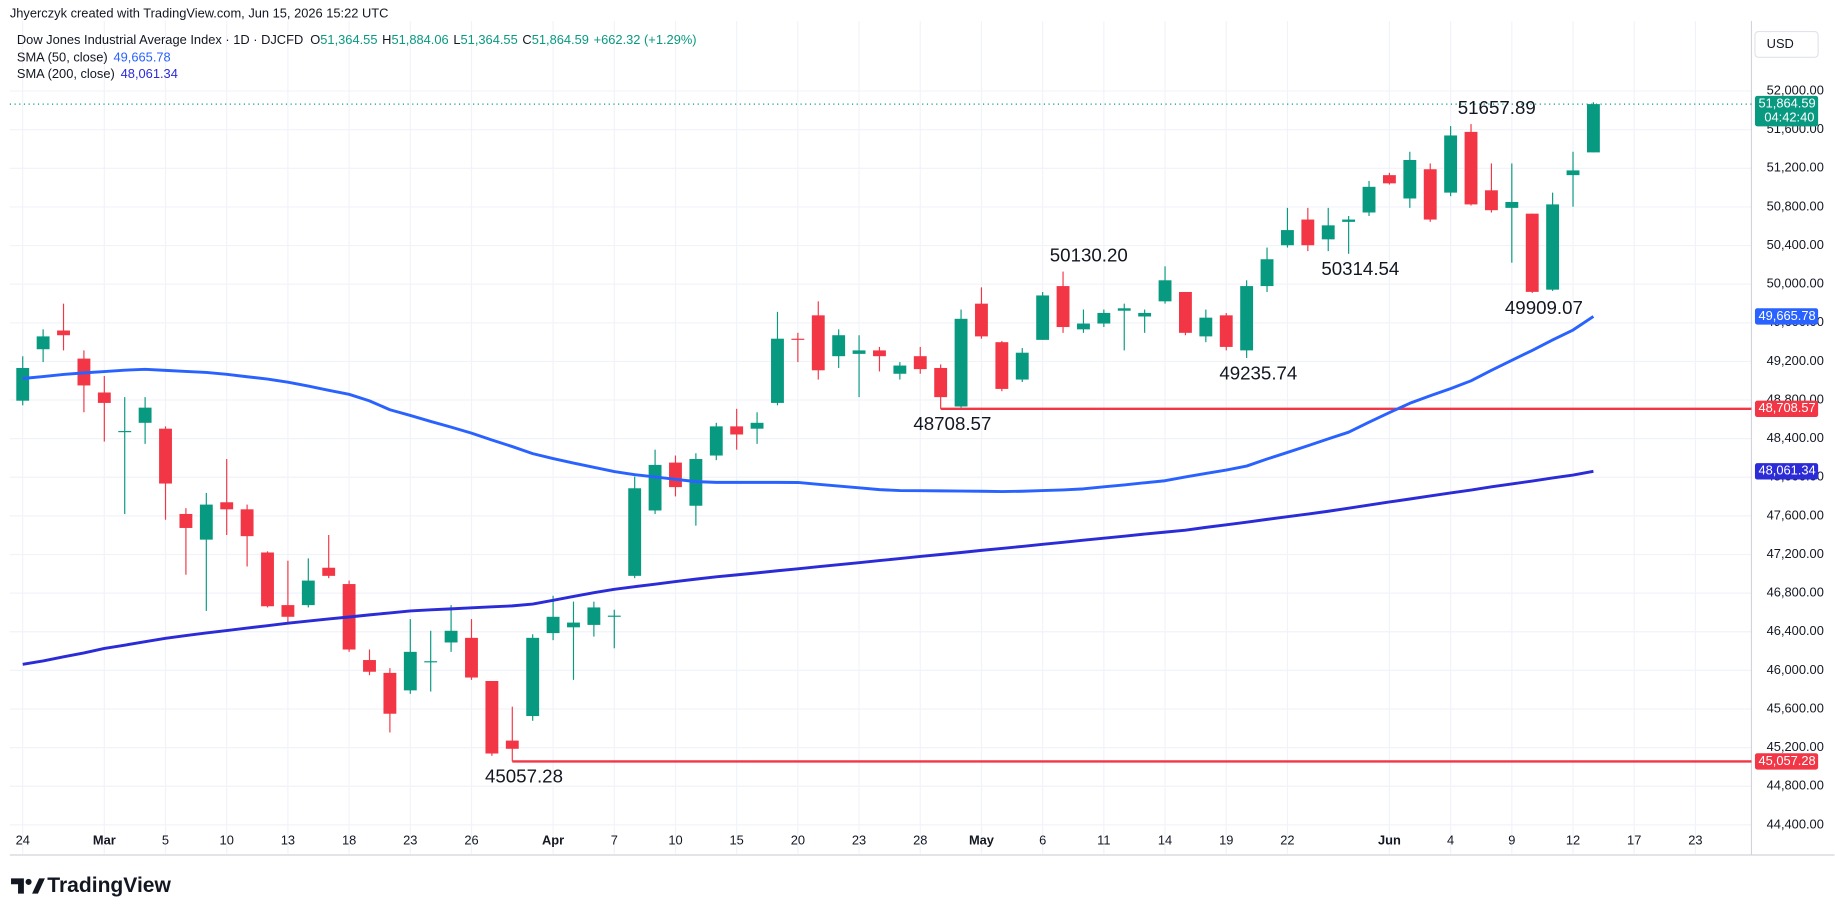  What do you see at coordinates (1634, 839) in the screenshot?
I see `x-tick-label: 17` at bounding box center [1634, 839].